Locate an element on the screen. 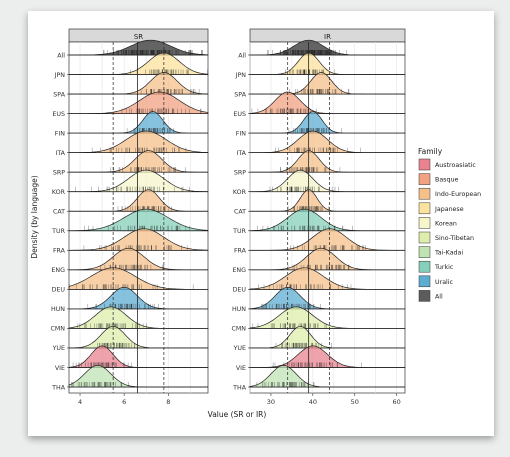  ridge-ir-cat is located at coordinates (327, 200).